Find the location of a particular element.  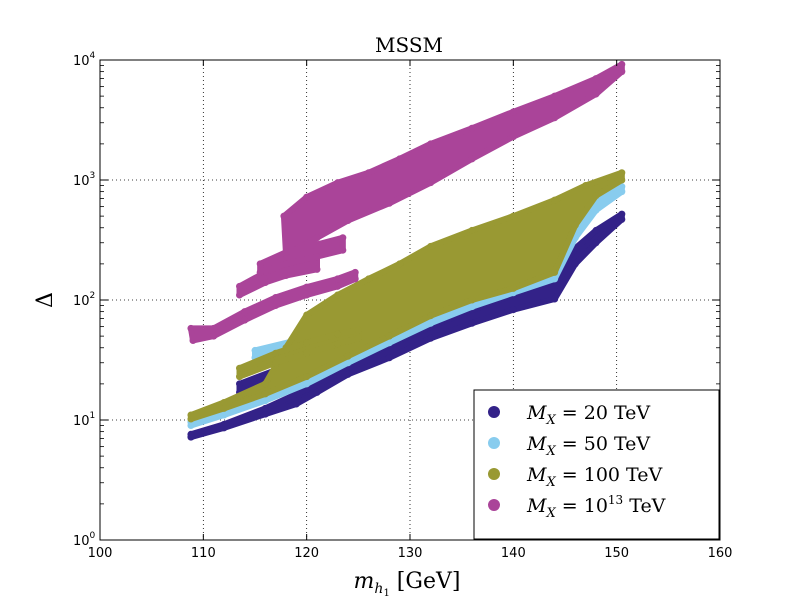

legend-label: MX = 100 TeV is located at coordinates (594, 477).